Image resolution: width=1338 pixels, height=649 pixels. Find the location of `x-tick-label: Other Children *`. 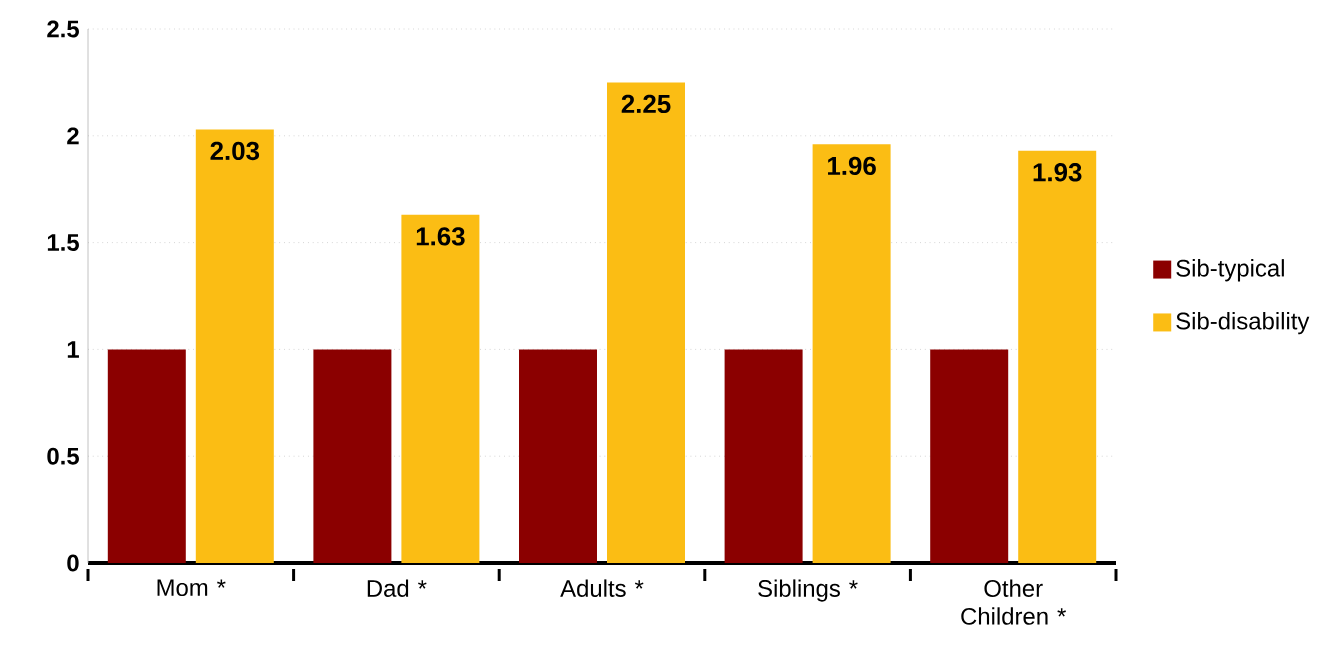

x-tick-label: Other Children * is located at coordinates (1013, 602).